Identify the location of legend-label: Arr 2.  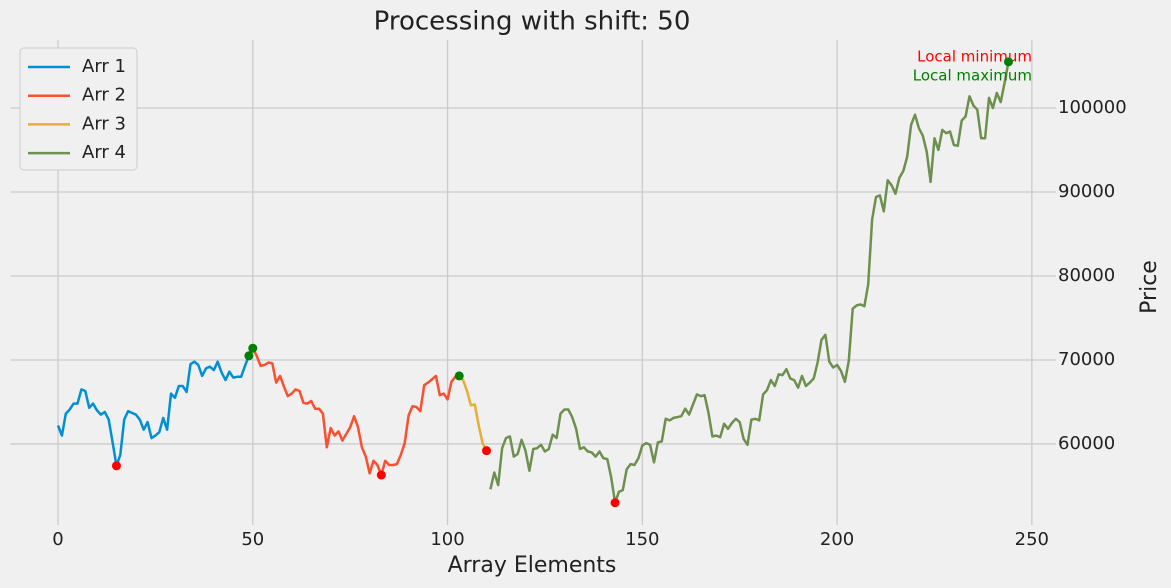
(104, 95).